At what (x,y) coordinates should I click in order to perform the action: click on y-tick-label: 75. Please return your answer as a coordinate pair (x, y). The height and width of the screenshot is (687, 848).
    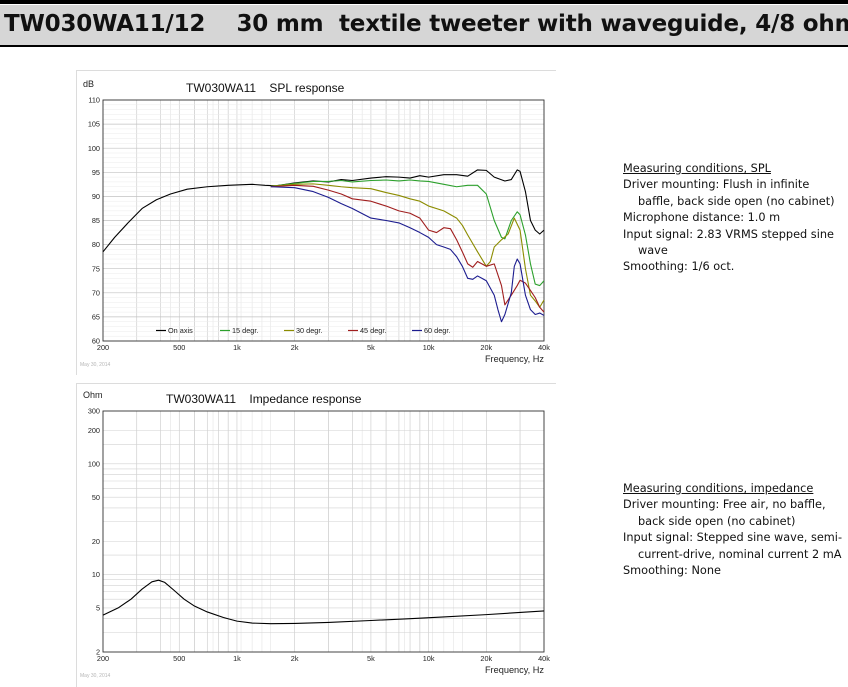
    Looking at the image, I should click on (96, 268).